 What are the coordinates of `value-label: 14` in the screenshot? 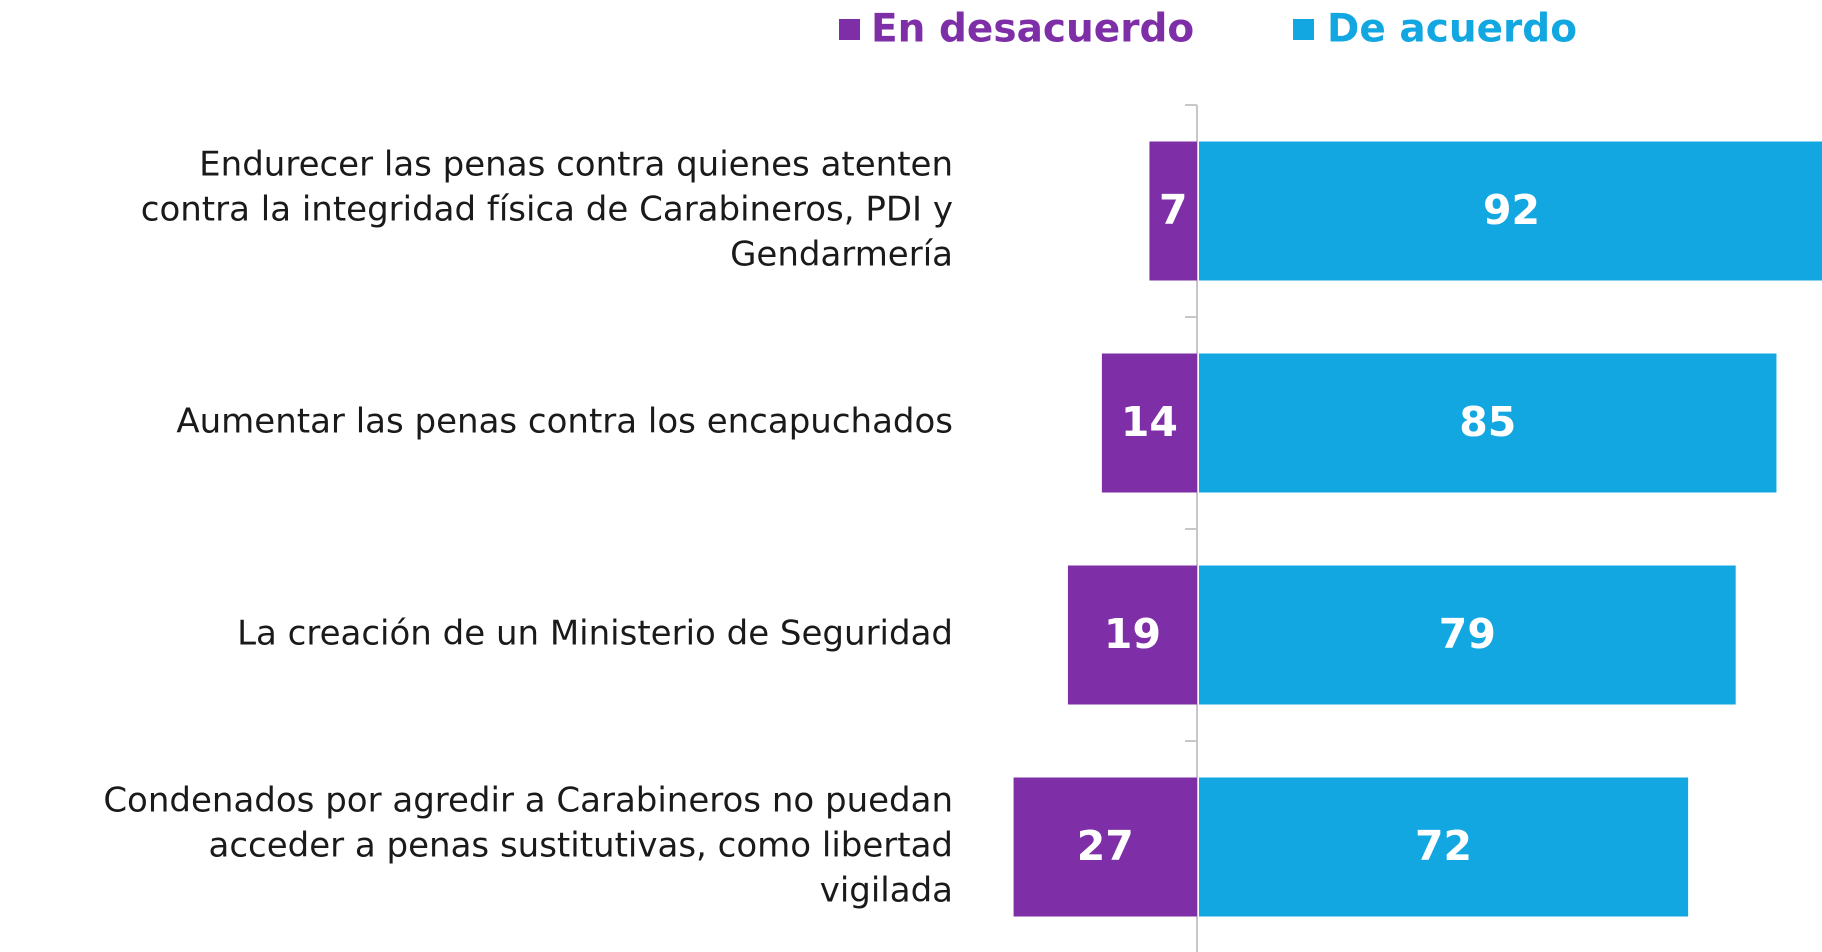 It's located at (1149, 422).